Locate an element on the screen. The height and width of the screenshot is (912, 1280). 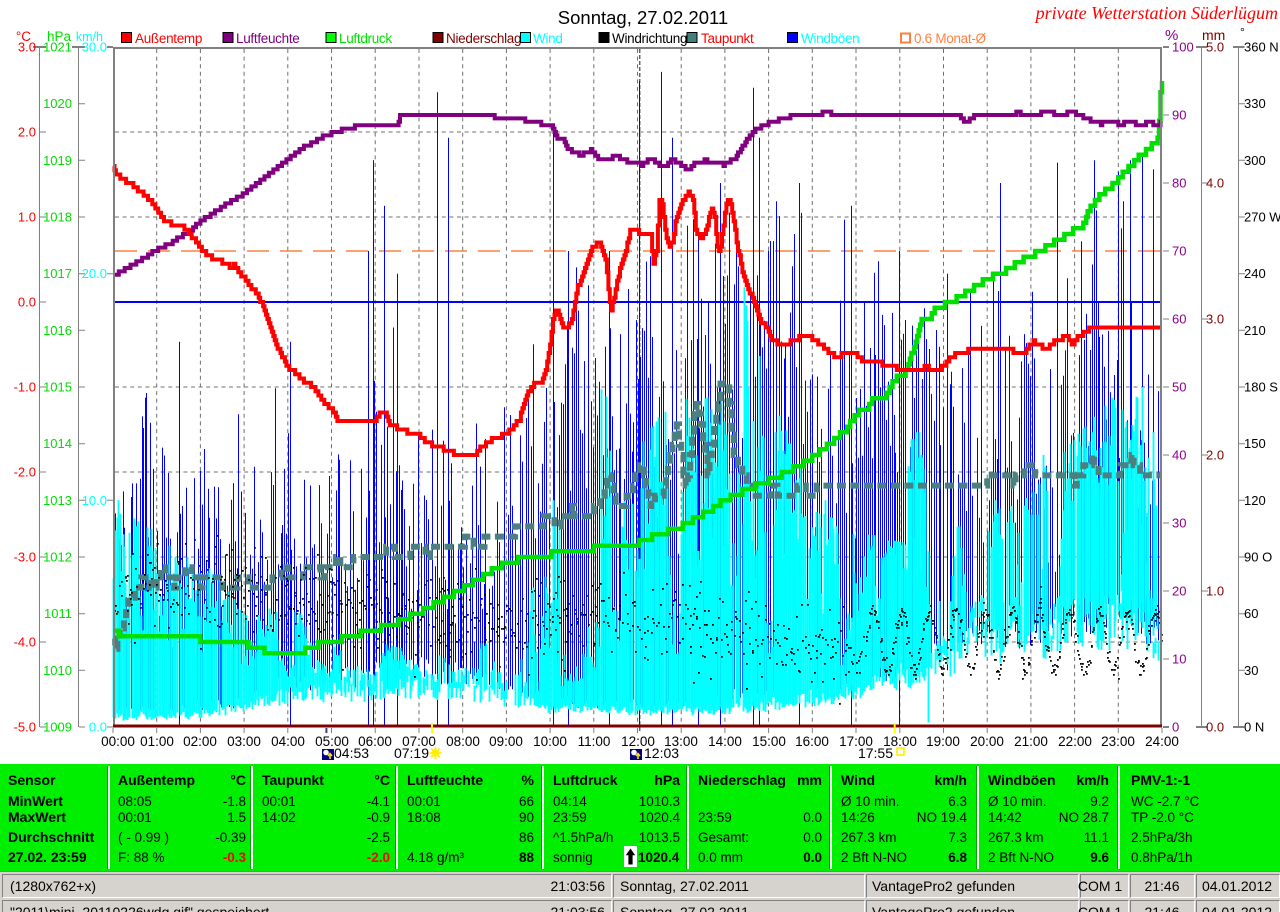
svg-text: -4.0 is located at coordinates (25, 642).